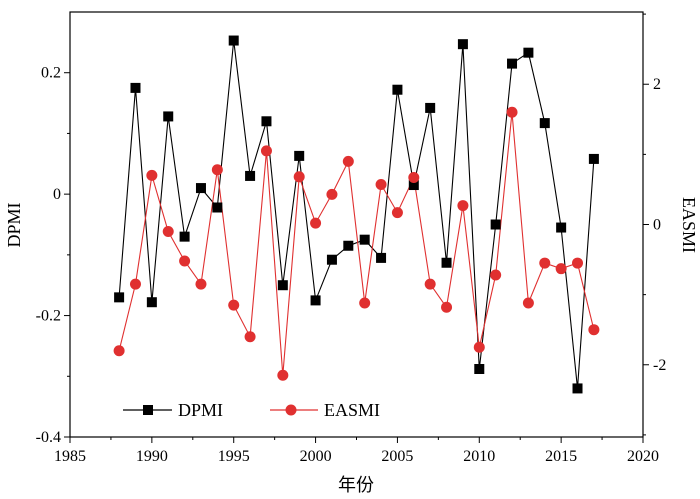  I want to click on y-axis-title: DPMI, so click(14, 224).